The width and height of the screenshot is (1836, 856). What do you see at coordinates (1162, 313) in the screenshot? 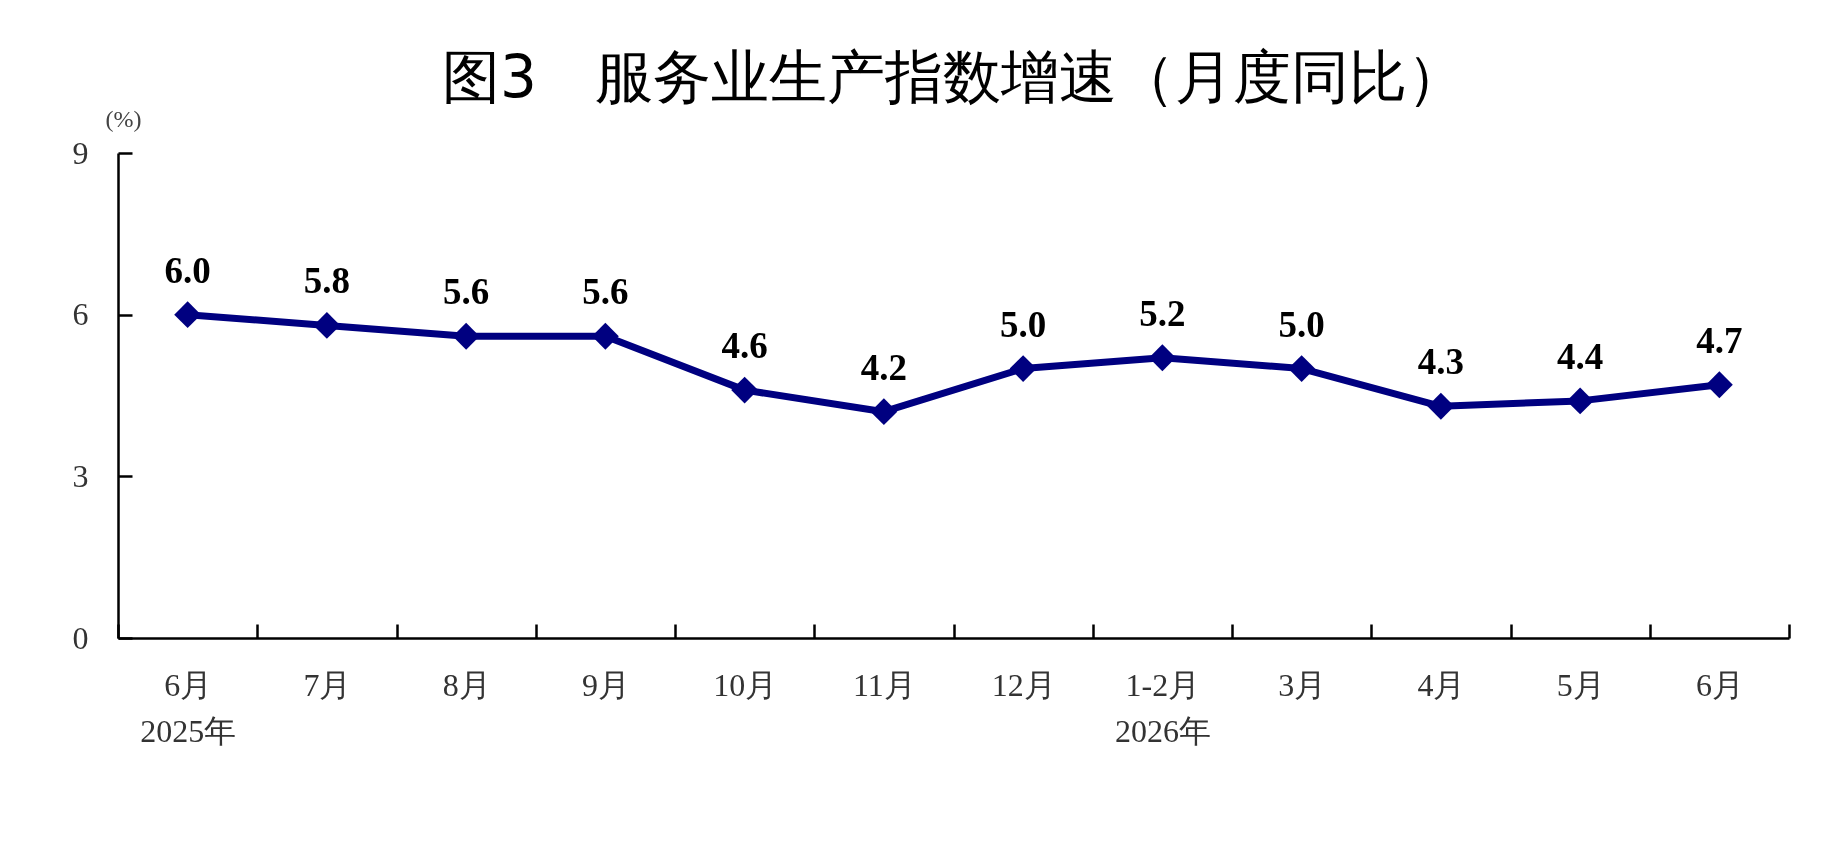
I see `data-label: 5.2` at bounding box center [1162, 313].